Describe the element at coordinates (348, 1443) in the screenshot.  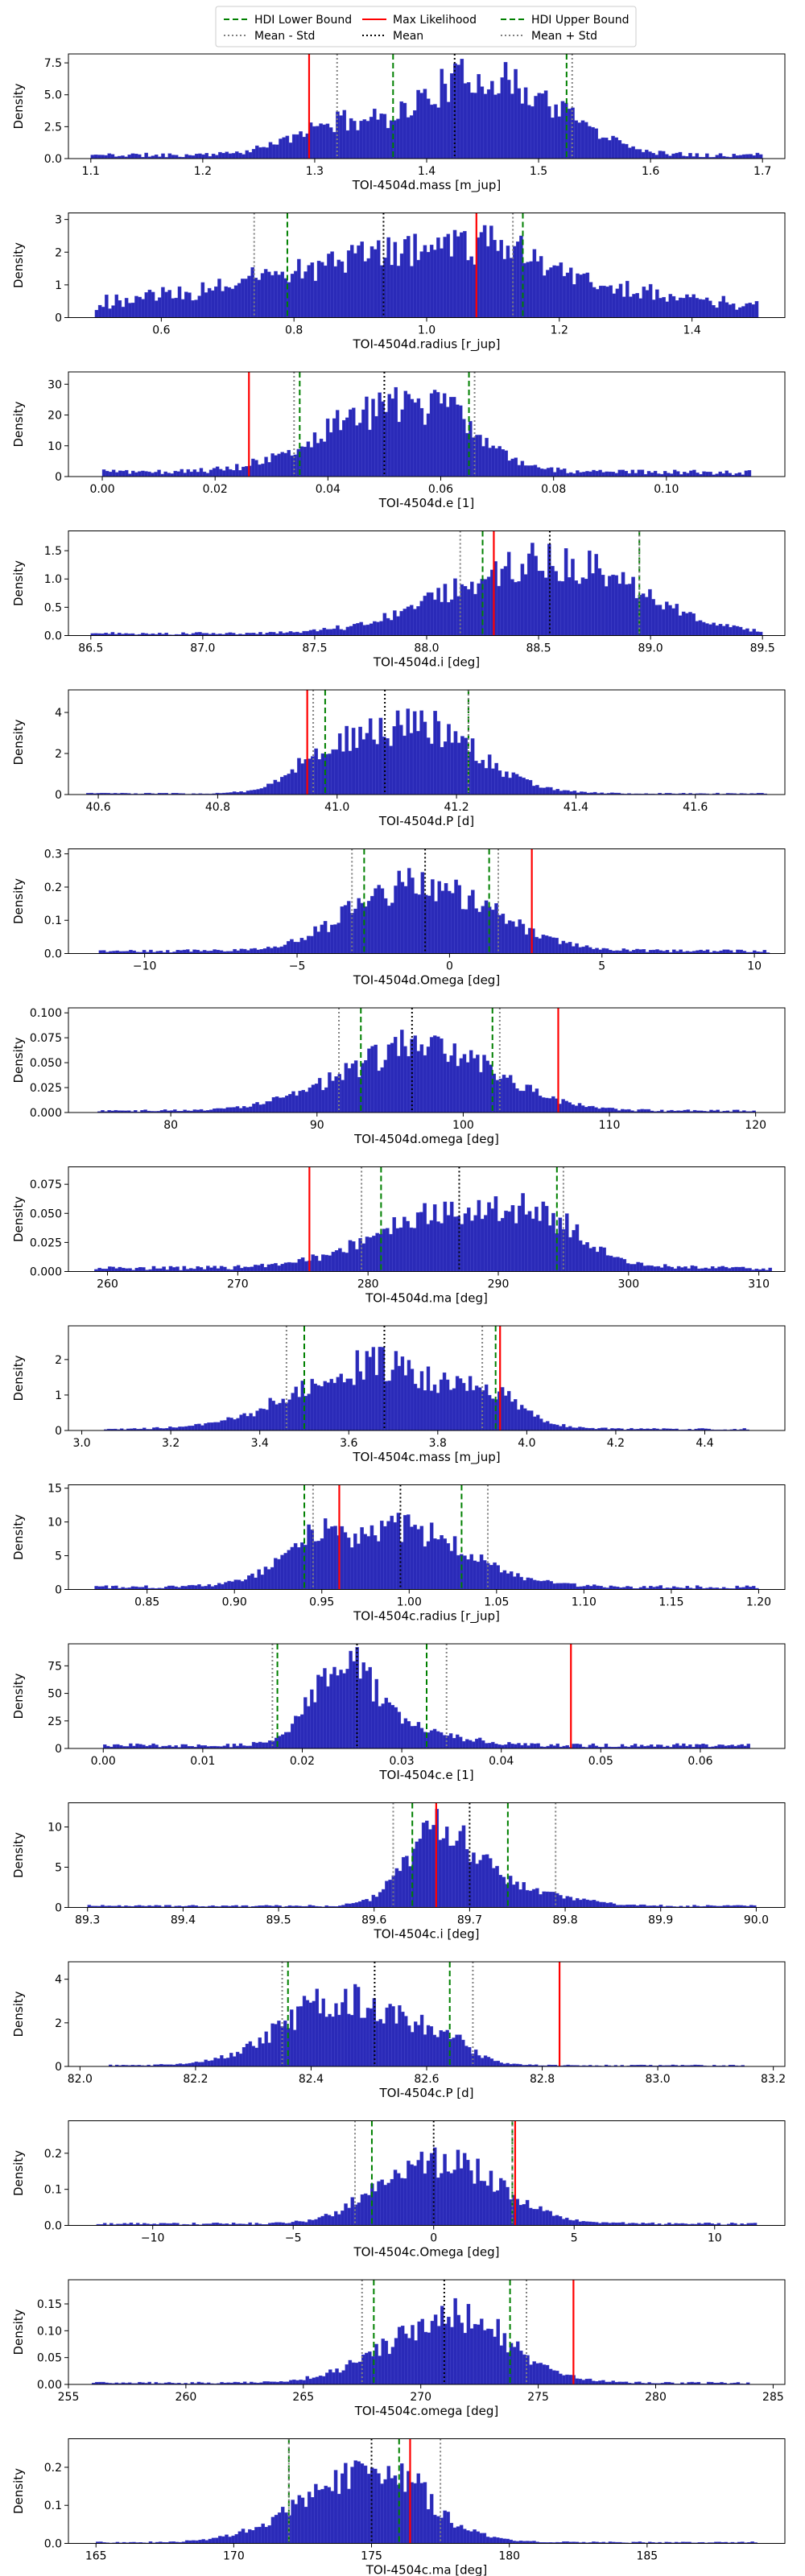
I see `x-tick-label: 3.6` at that location.